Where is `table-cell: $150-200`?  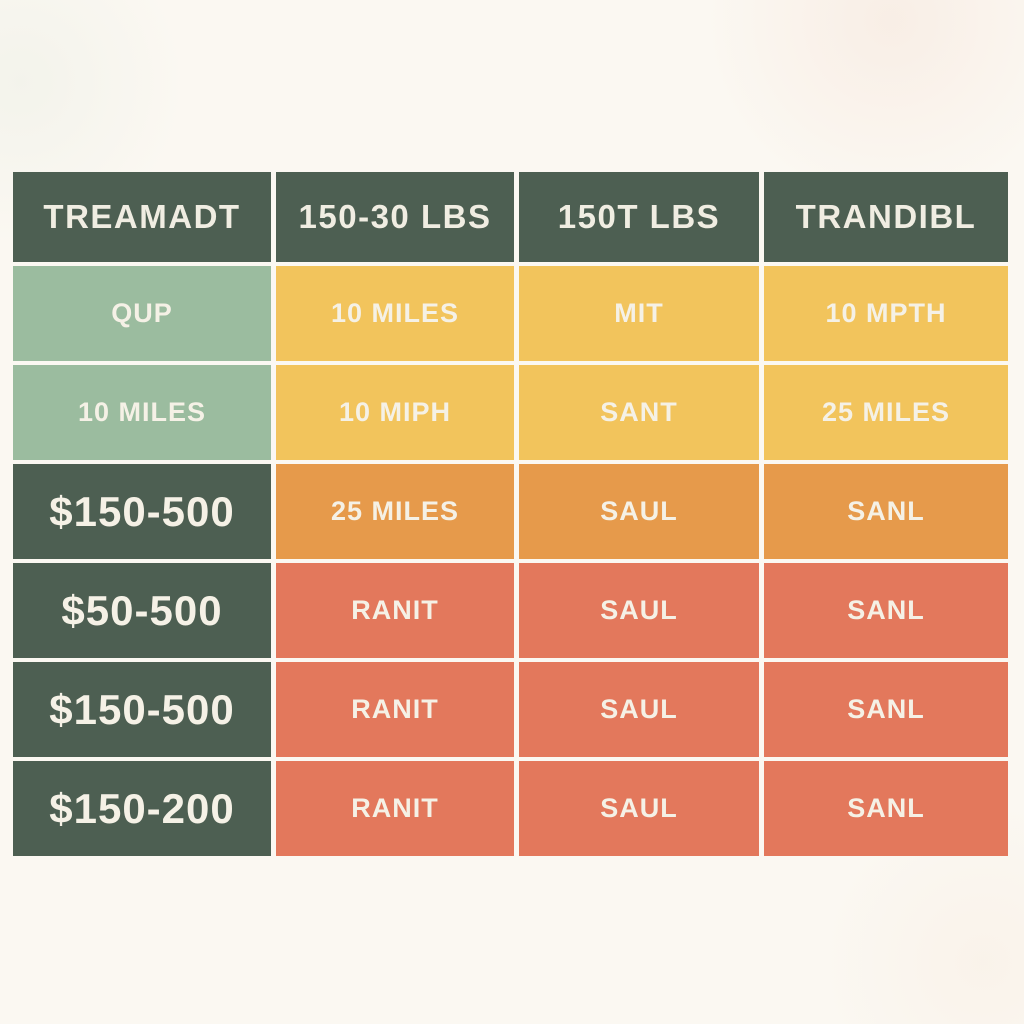
table-cell: $150-200 is located at coordinates (142, 808).